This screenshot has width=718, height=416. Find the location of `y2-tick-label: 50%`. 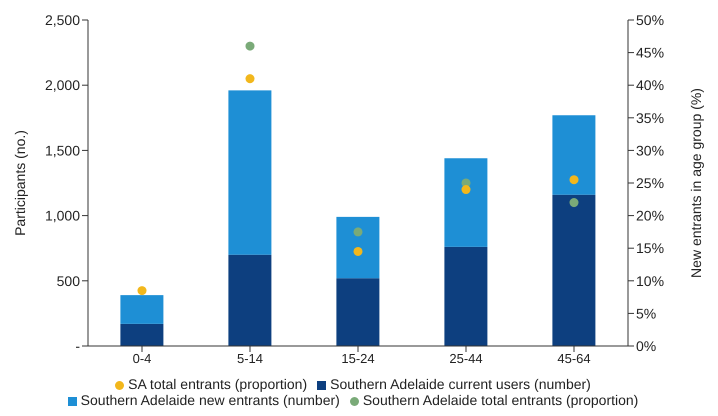

y2-tick-label: 50% is located at coordinates (650, 20).